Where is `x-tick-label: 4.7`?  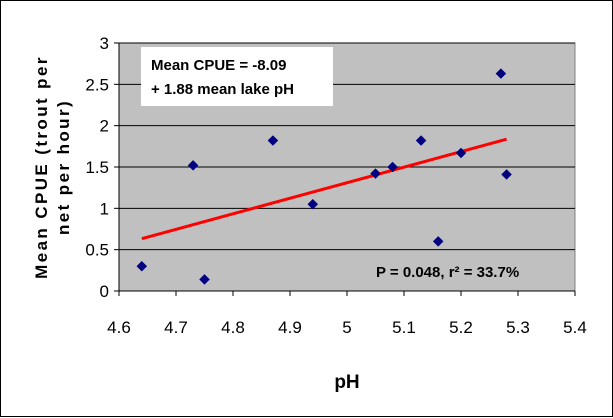
x-tick-label: 4.7 is located at coordinates (176, 327).